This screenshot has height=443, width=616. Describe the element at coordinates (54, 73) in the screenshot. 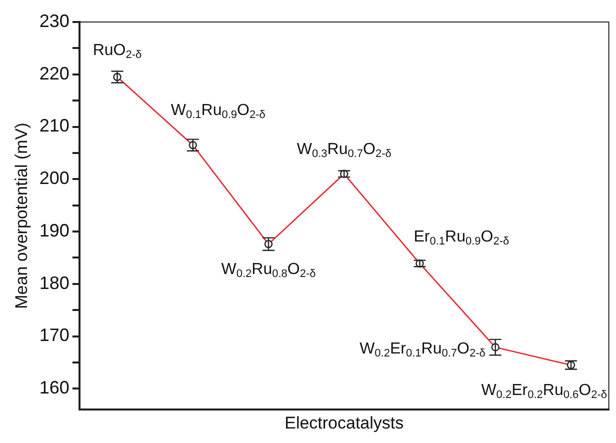

I see `y-tick-label: 220` at that location.